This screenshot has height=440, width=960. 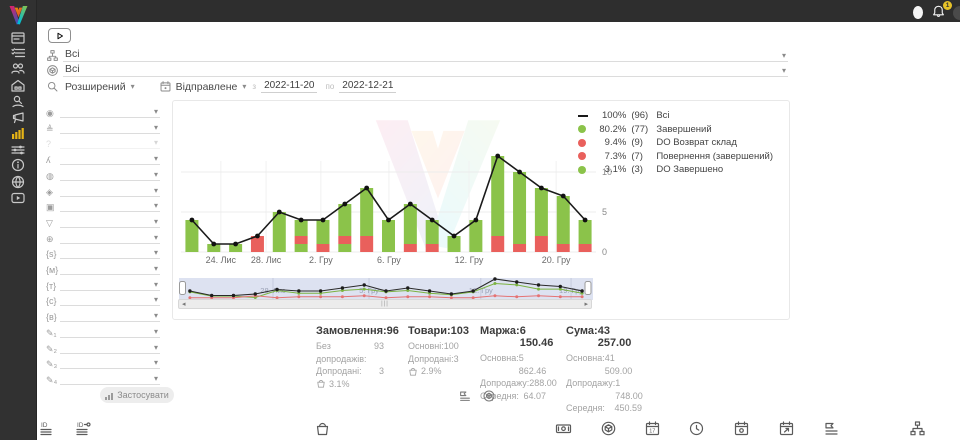 What do you see at coordinates (165, 86) in the screenshot?
I see `calendar-icon` at bounding box center [165, 86].